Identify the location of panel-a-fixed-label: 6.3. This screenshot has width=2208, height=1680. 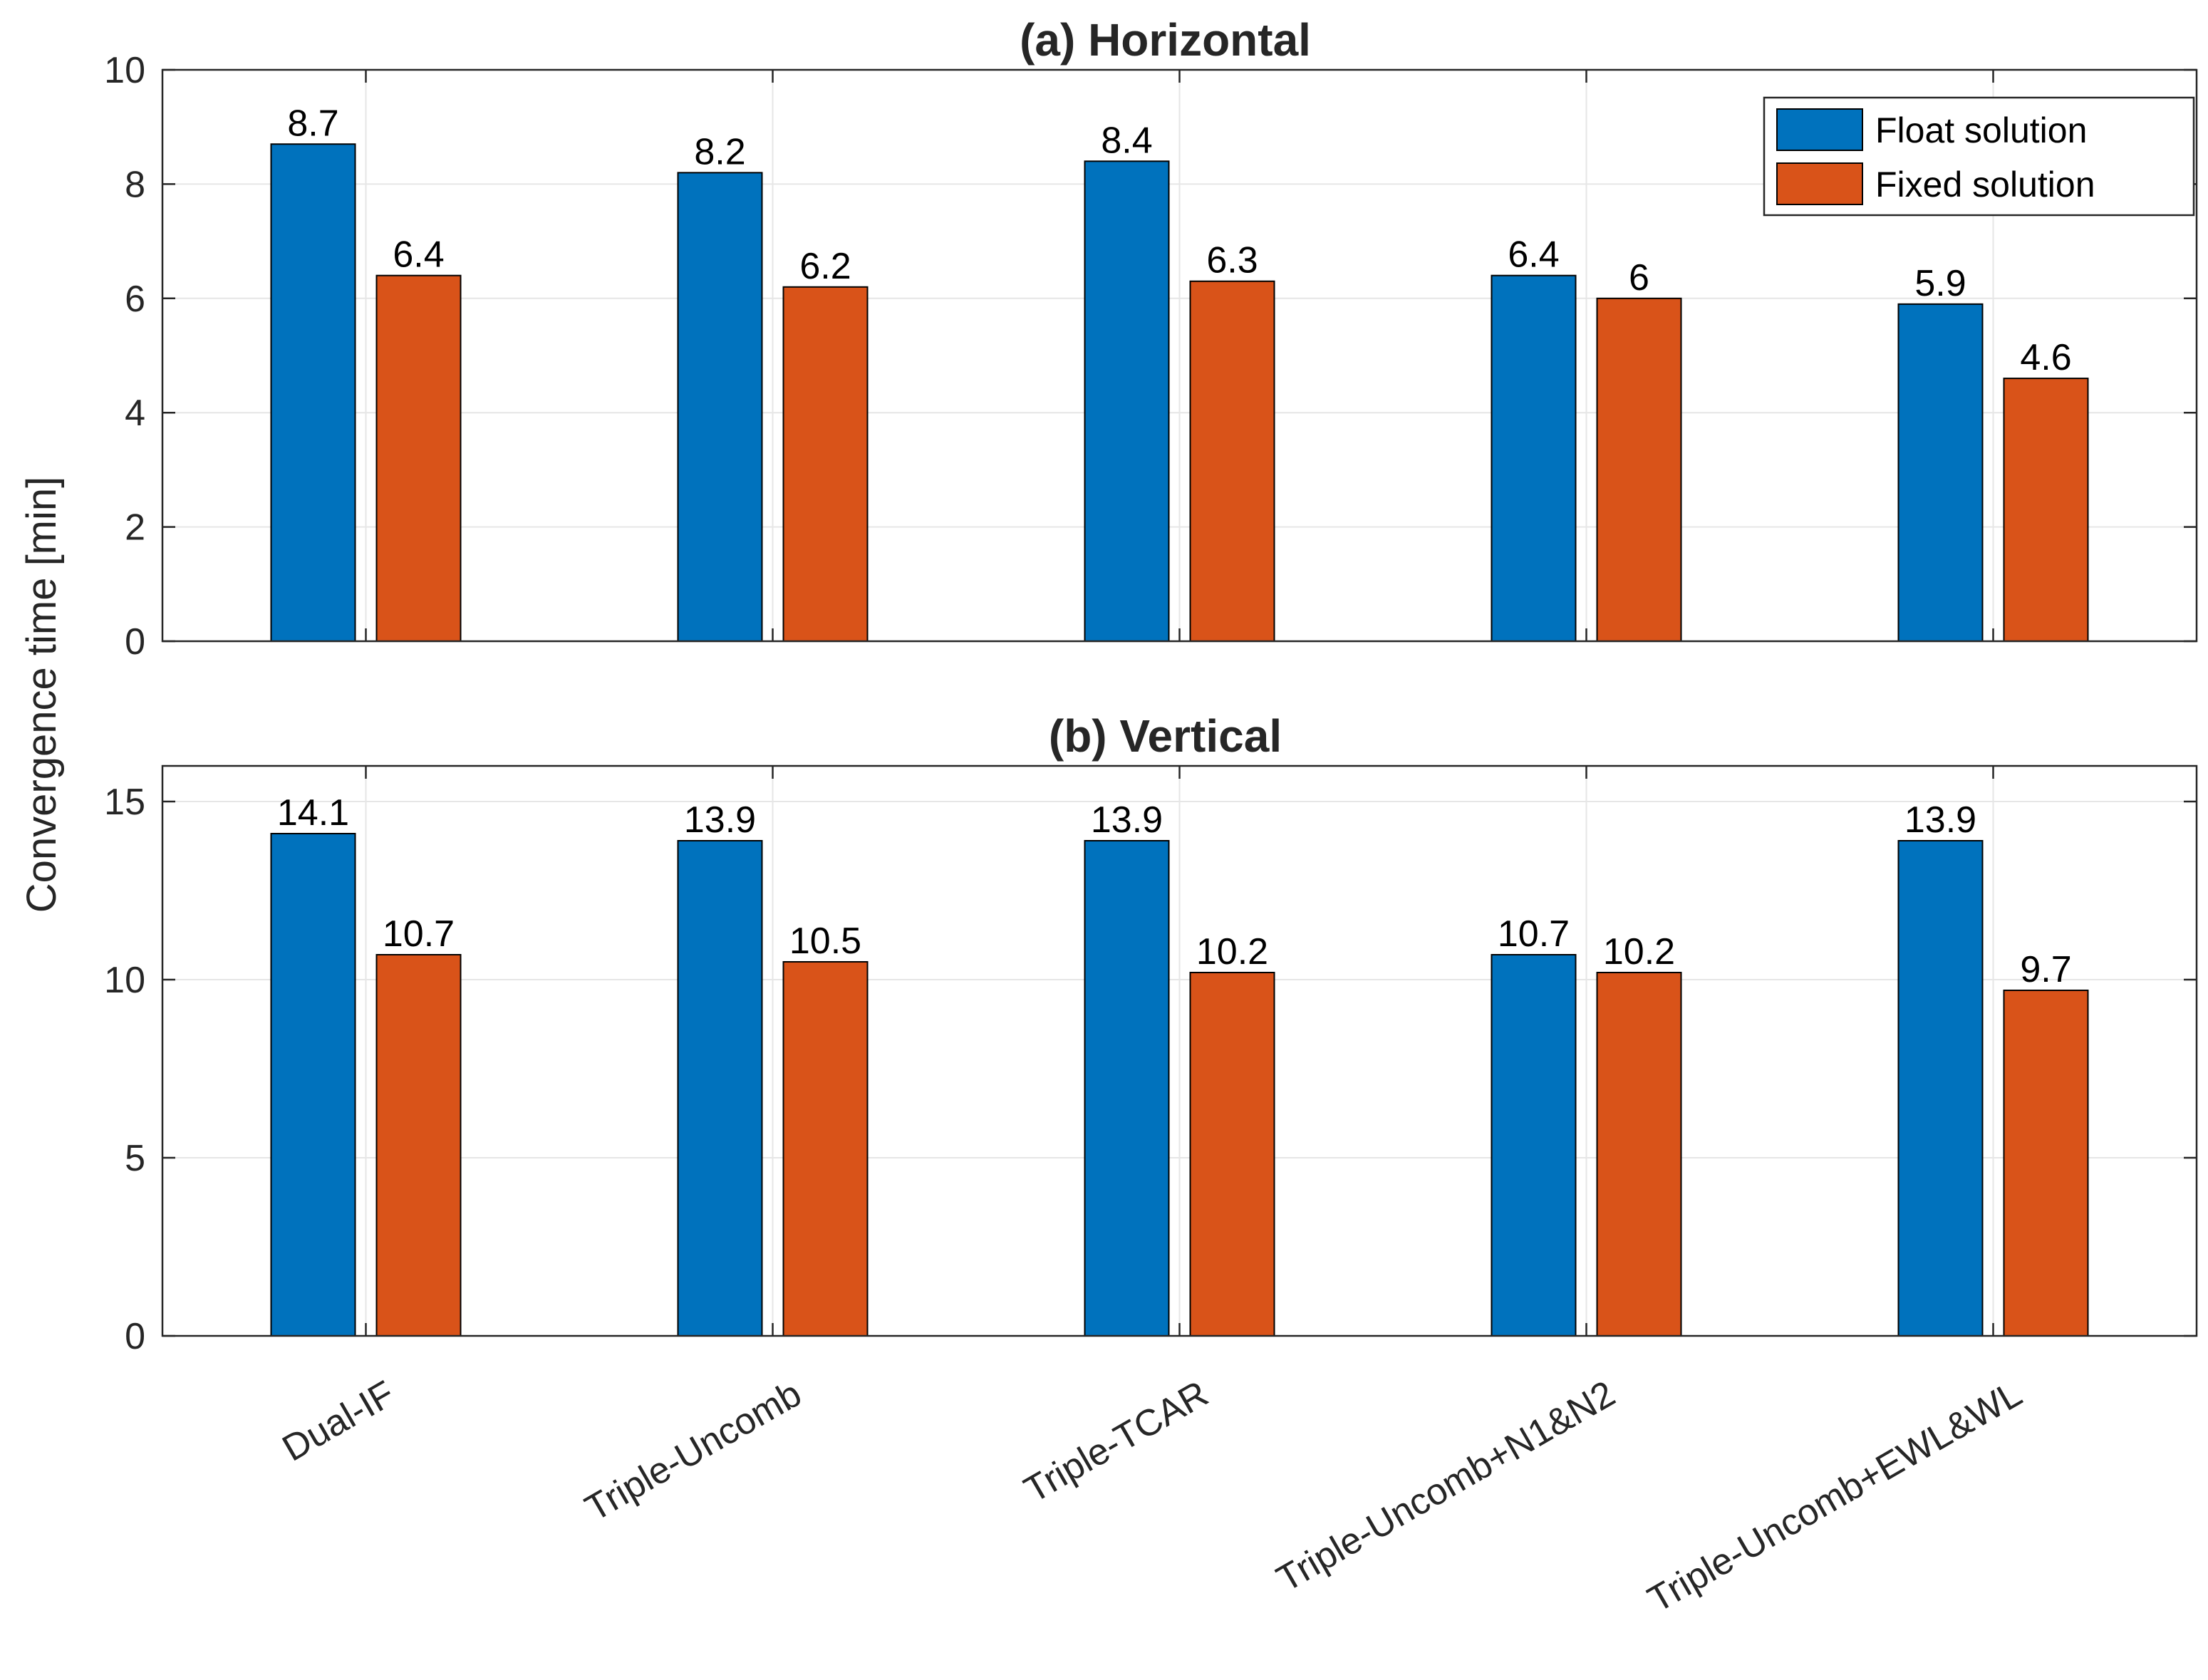
(1232, 260).